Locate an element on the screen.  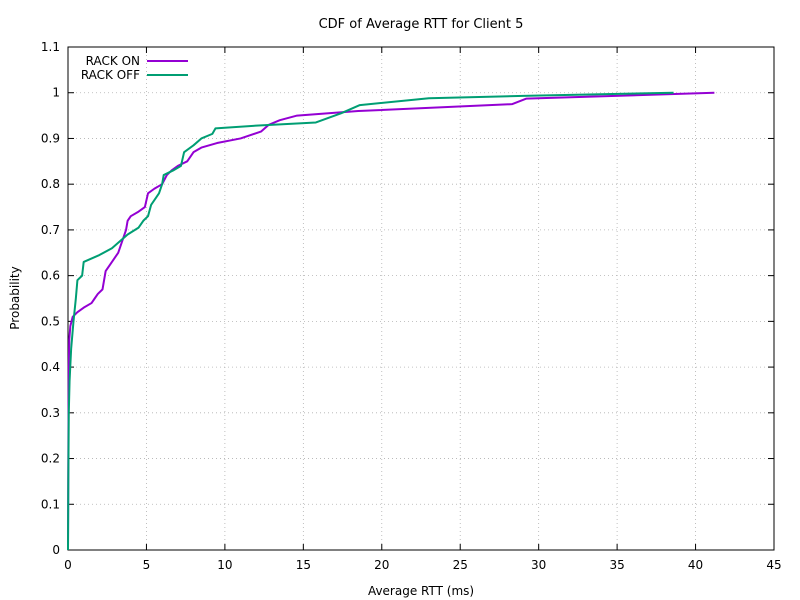
x-tick-label: 5 is located at coordinates (147, 565).